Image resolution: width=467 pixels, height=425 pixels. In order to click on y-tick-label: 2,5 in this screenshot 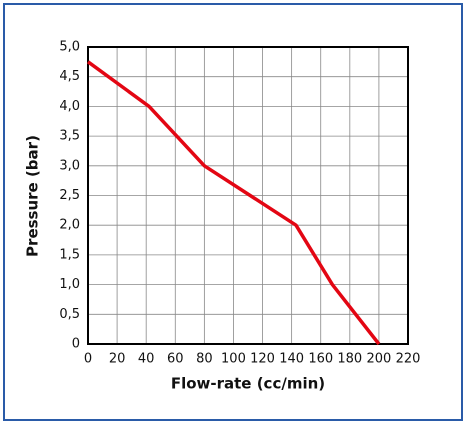, I will do `click(69, 195)`.